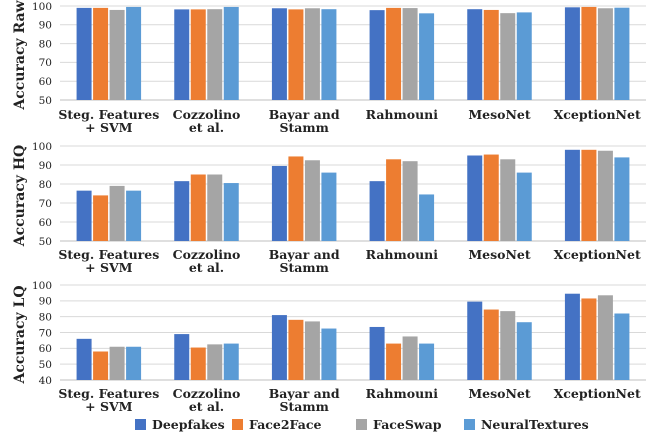 Image resolution: width=652 pixels, height=447 pixels. I want to click on legend-item: NeuralTextures, so click(526, 424).